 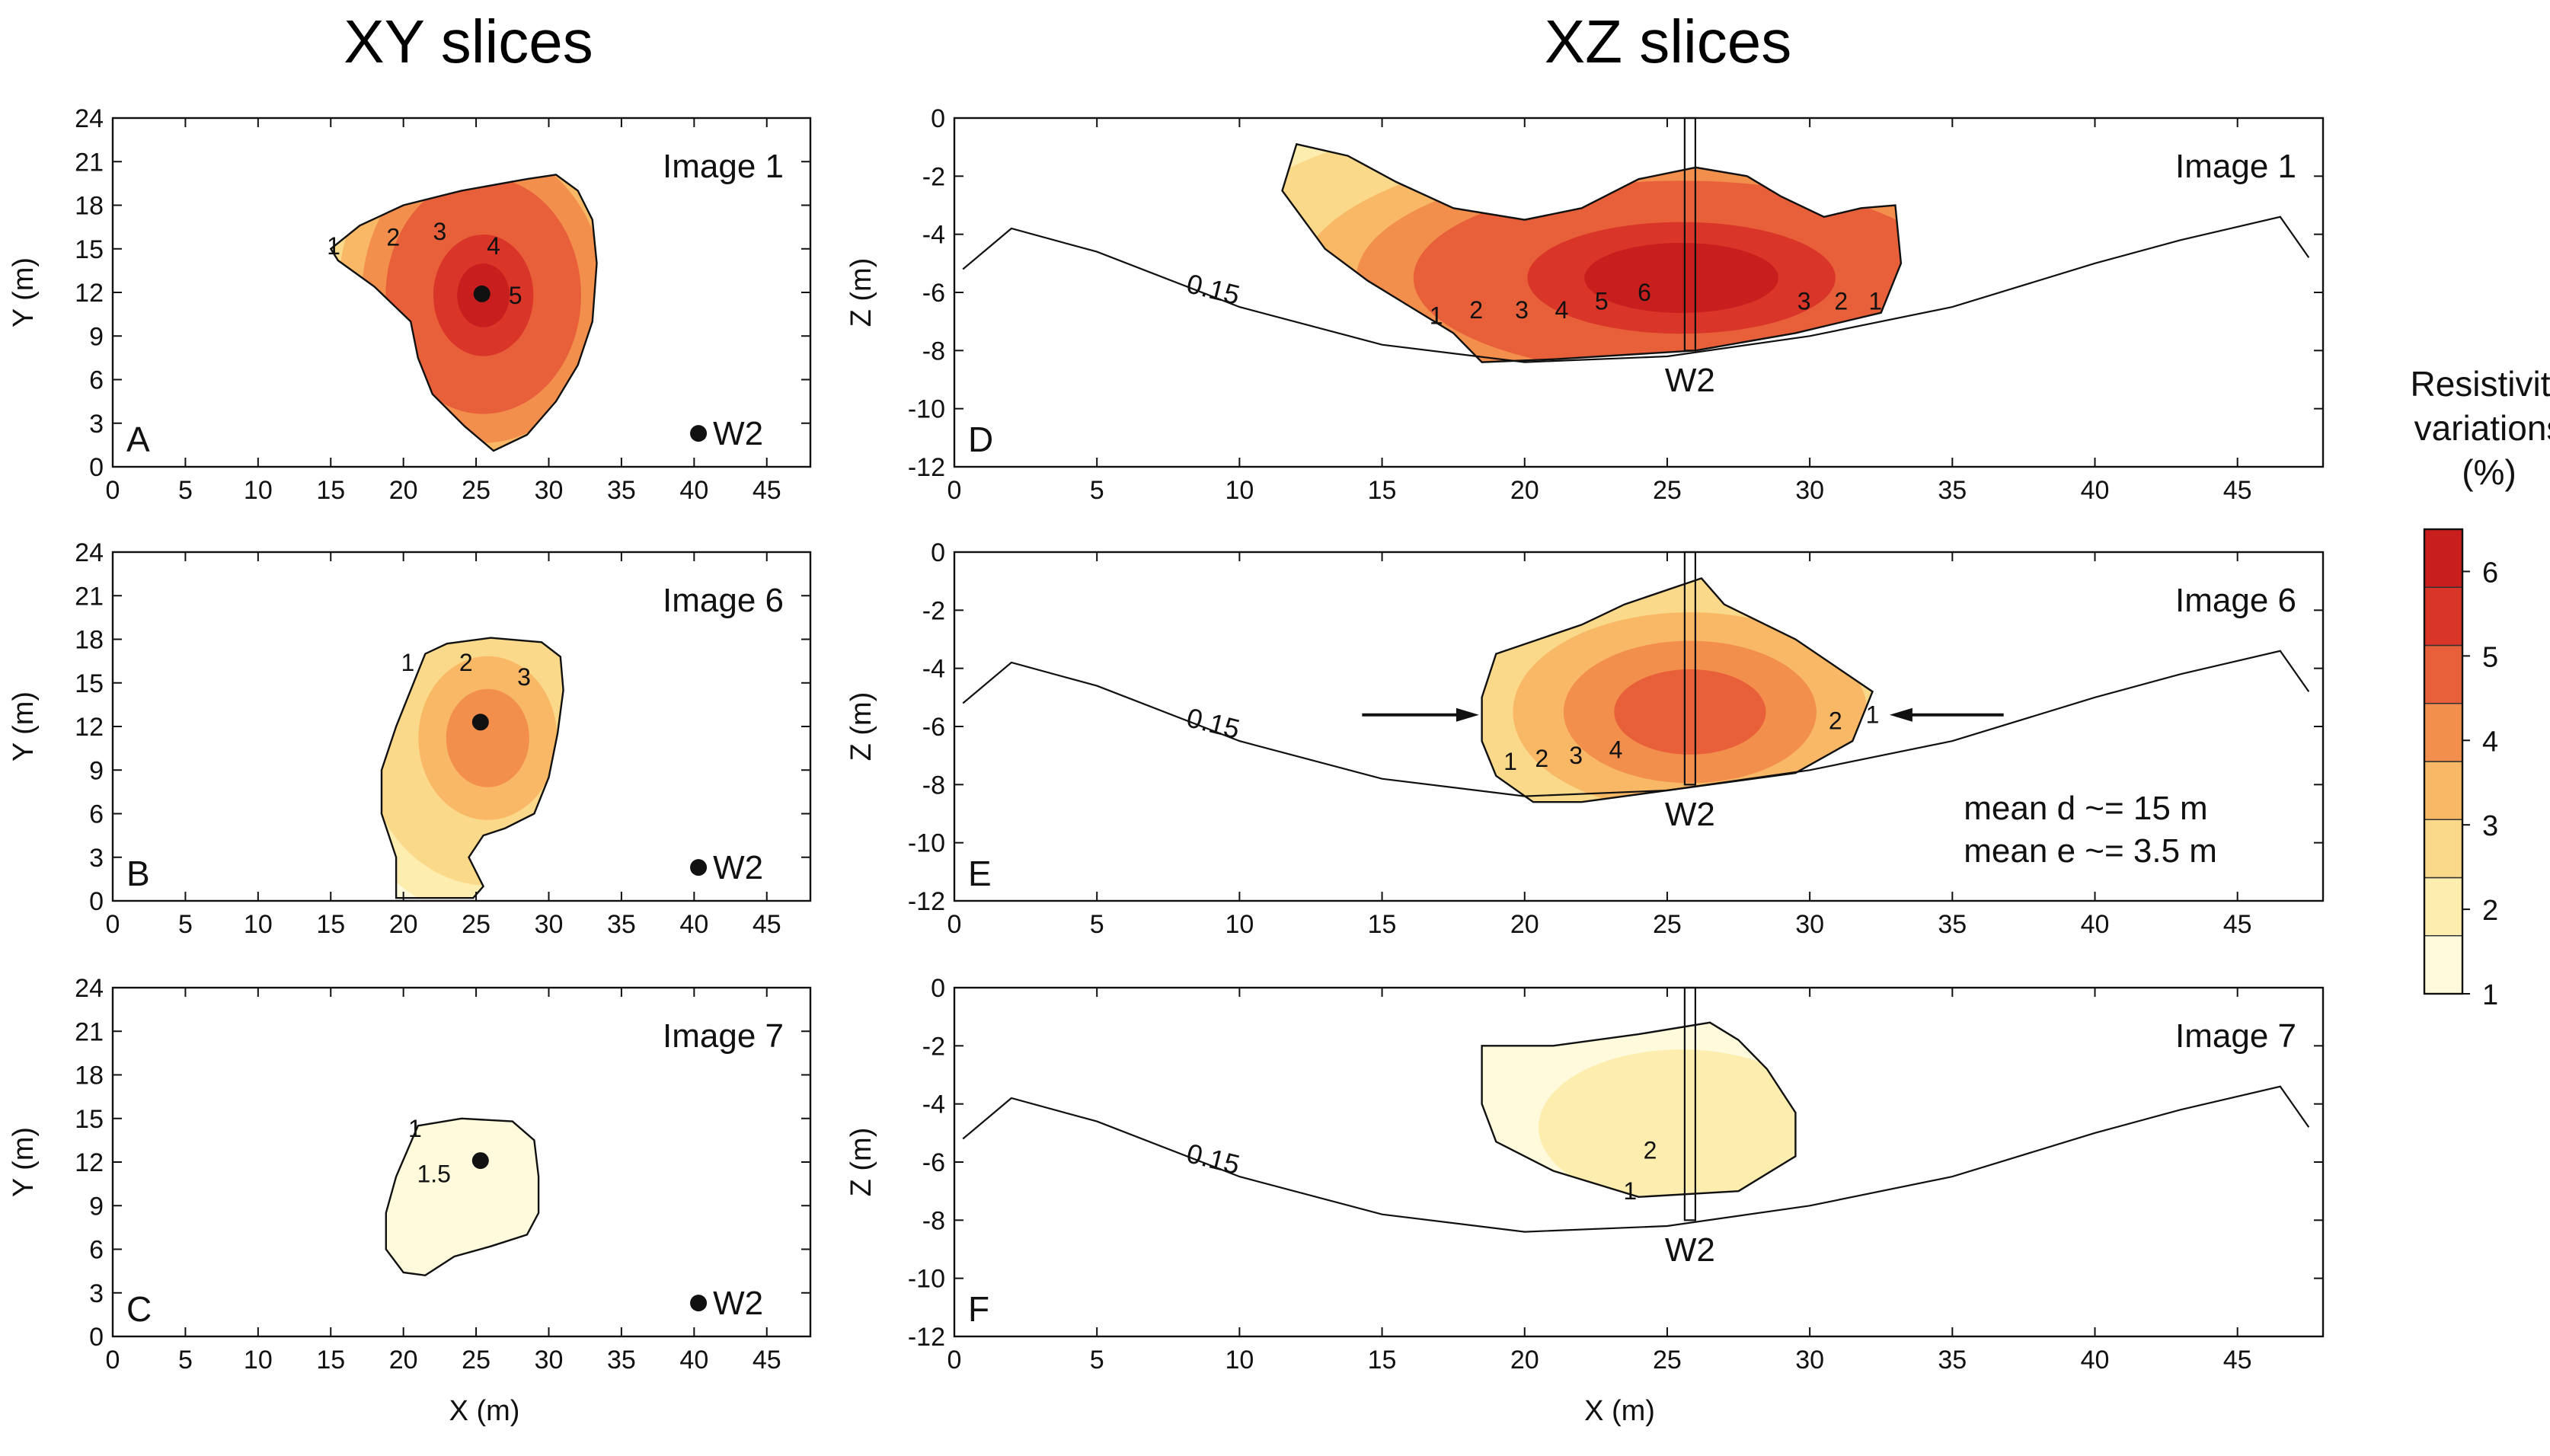 What do you see at coordinates (1467, 714) in the screenshot?
I see `left-arrow-head` at bounding box center [1467, 714].